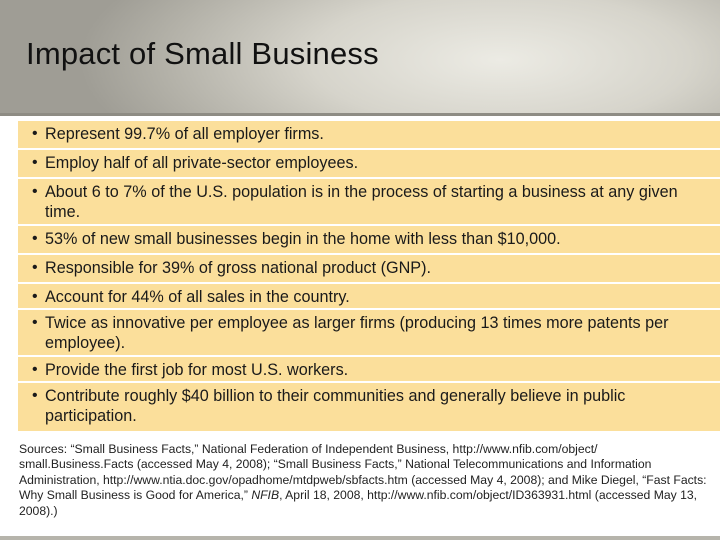 The image size is (720, 540). I want to click on bottom-border, so click(360, 538).